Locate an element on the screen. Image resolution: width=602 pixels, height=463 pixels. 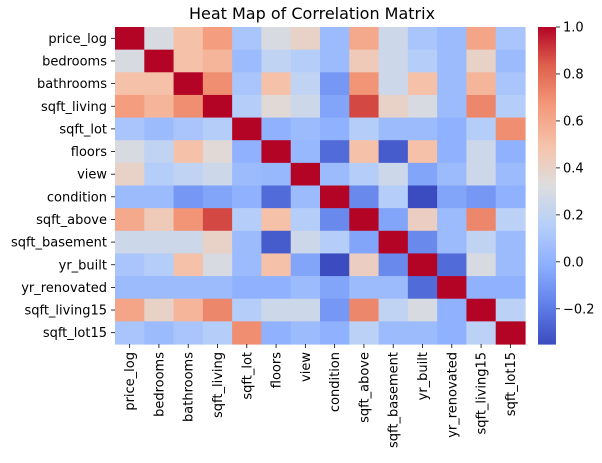
colorbar-tick-label: 0.0 is located at coordinates (573, 262).